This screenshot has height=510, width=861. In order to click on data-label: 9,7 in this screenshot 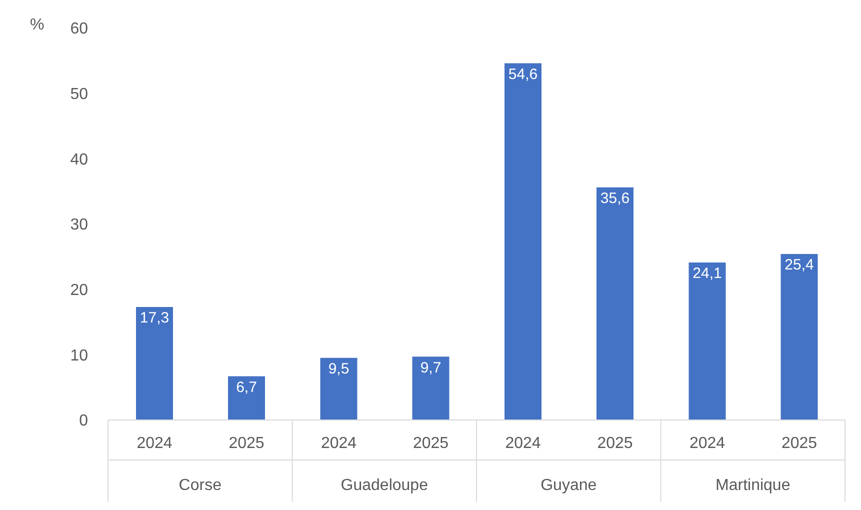, I will do `click(431, 367)`.